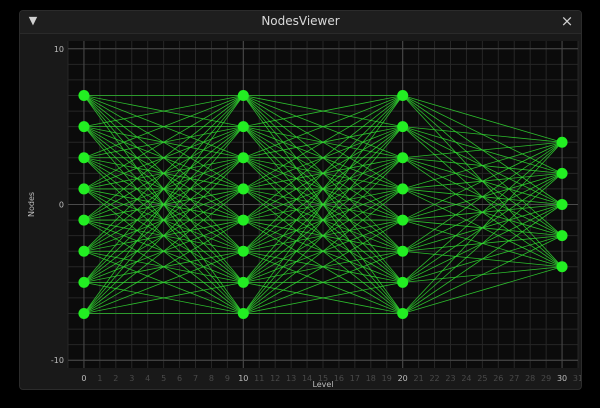 The image size is (600, 408). What do you see at coordinates (434, 378) in the screenshot?
I see `x-tick-label: 22` at bounding box center [434, 378].